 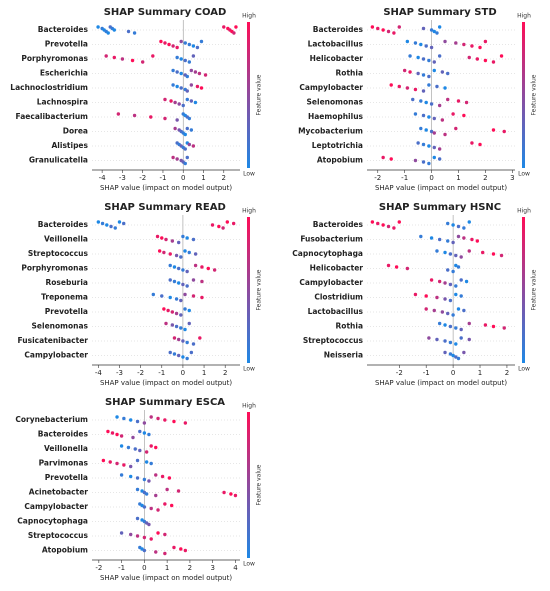 I want to click on x-tick-label: -2, so click(x=377, y=178).